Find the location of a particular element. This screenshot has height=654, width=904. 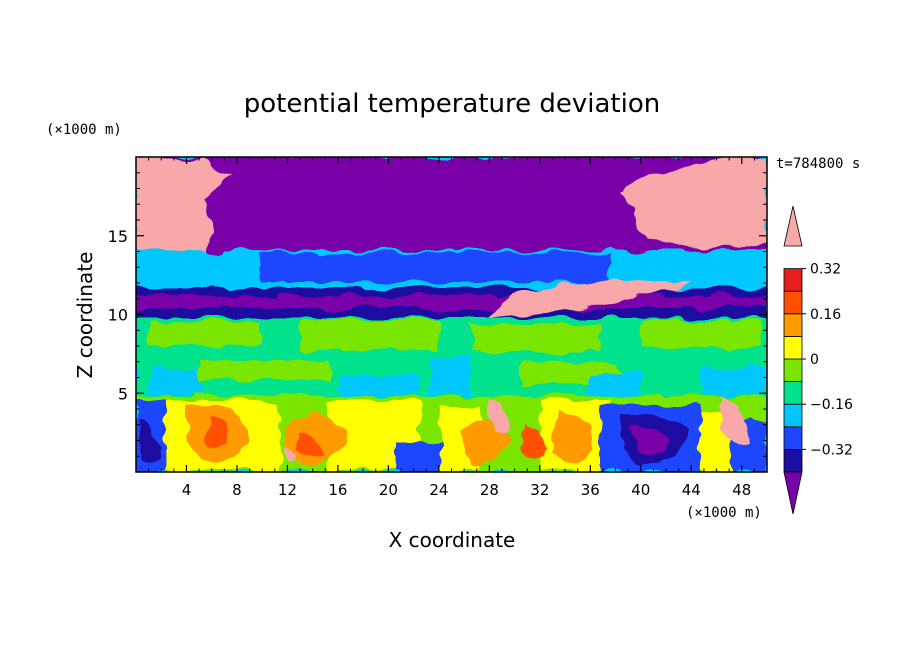

x-tick-label-4: 4 is located at coordinates (187, 490).